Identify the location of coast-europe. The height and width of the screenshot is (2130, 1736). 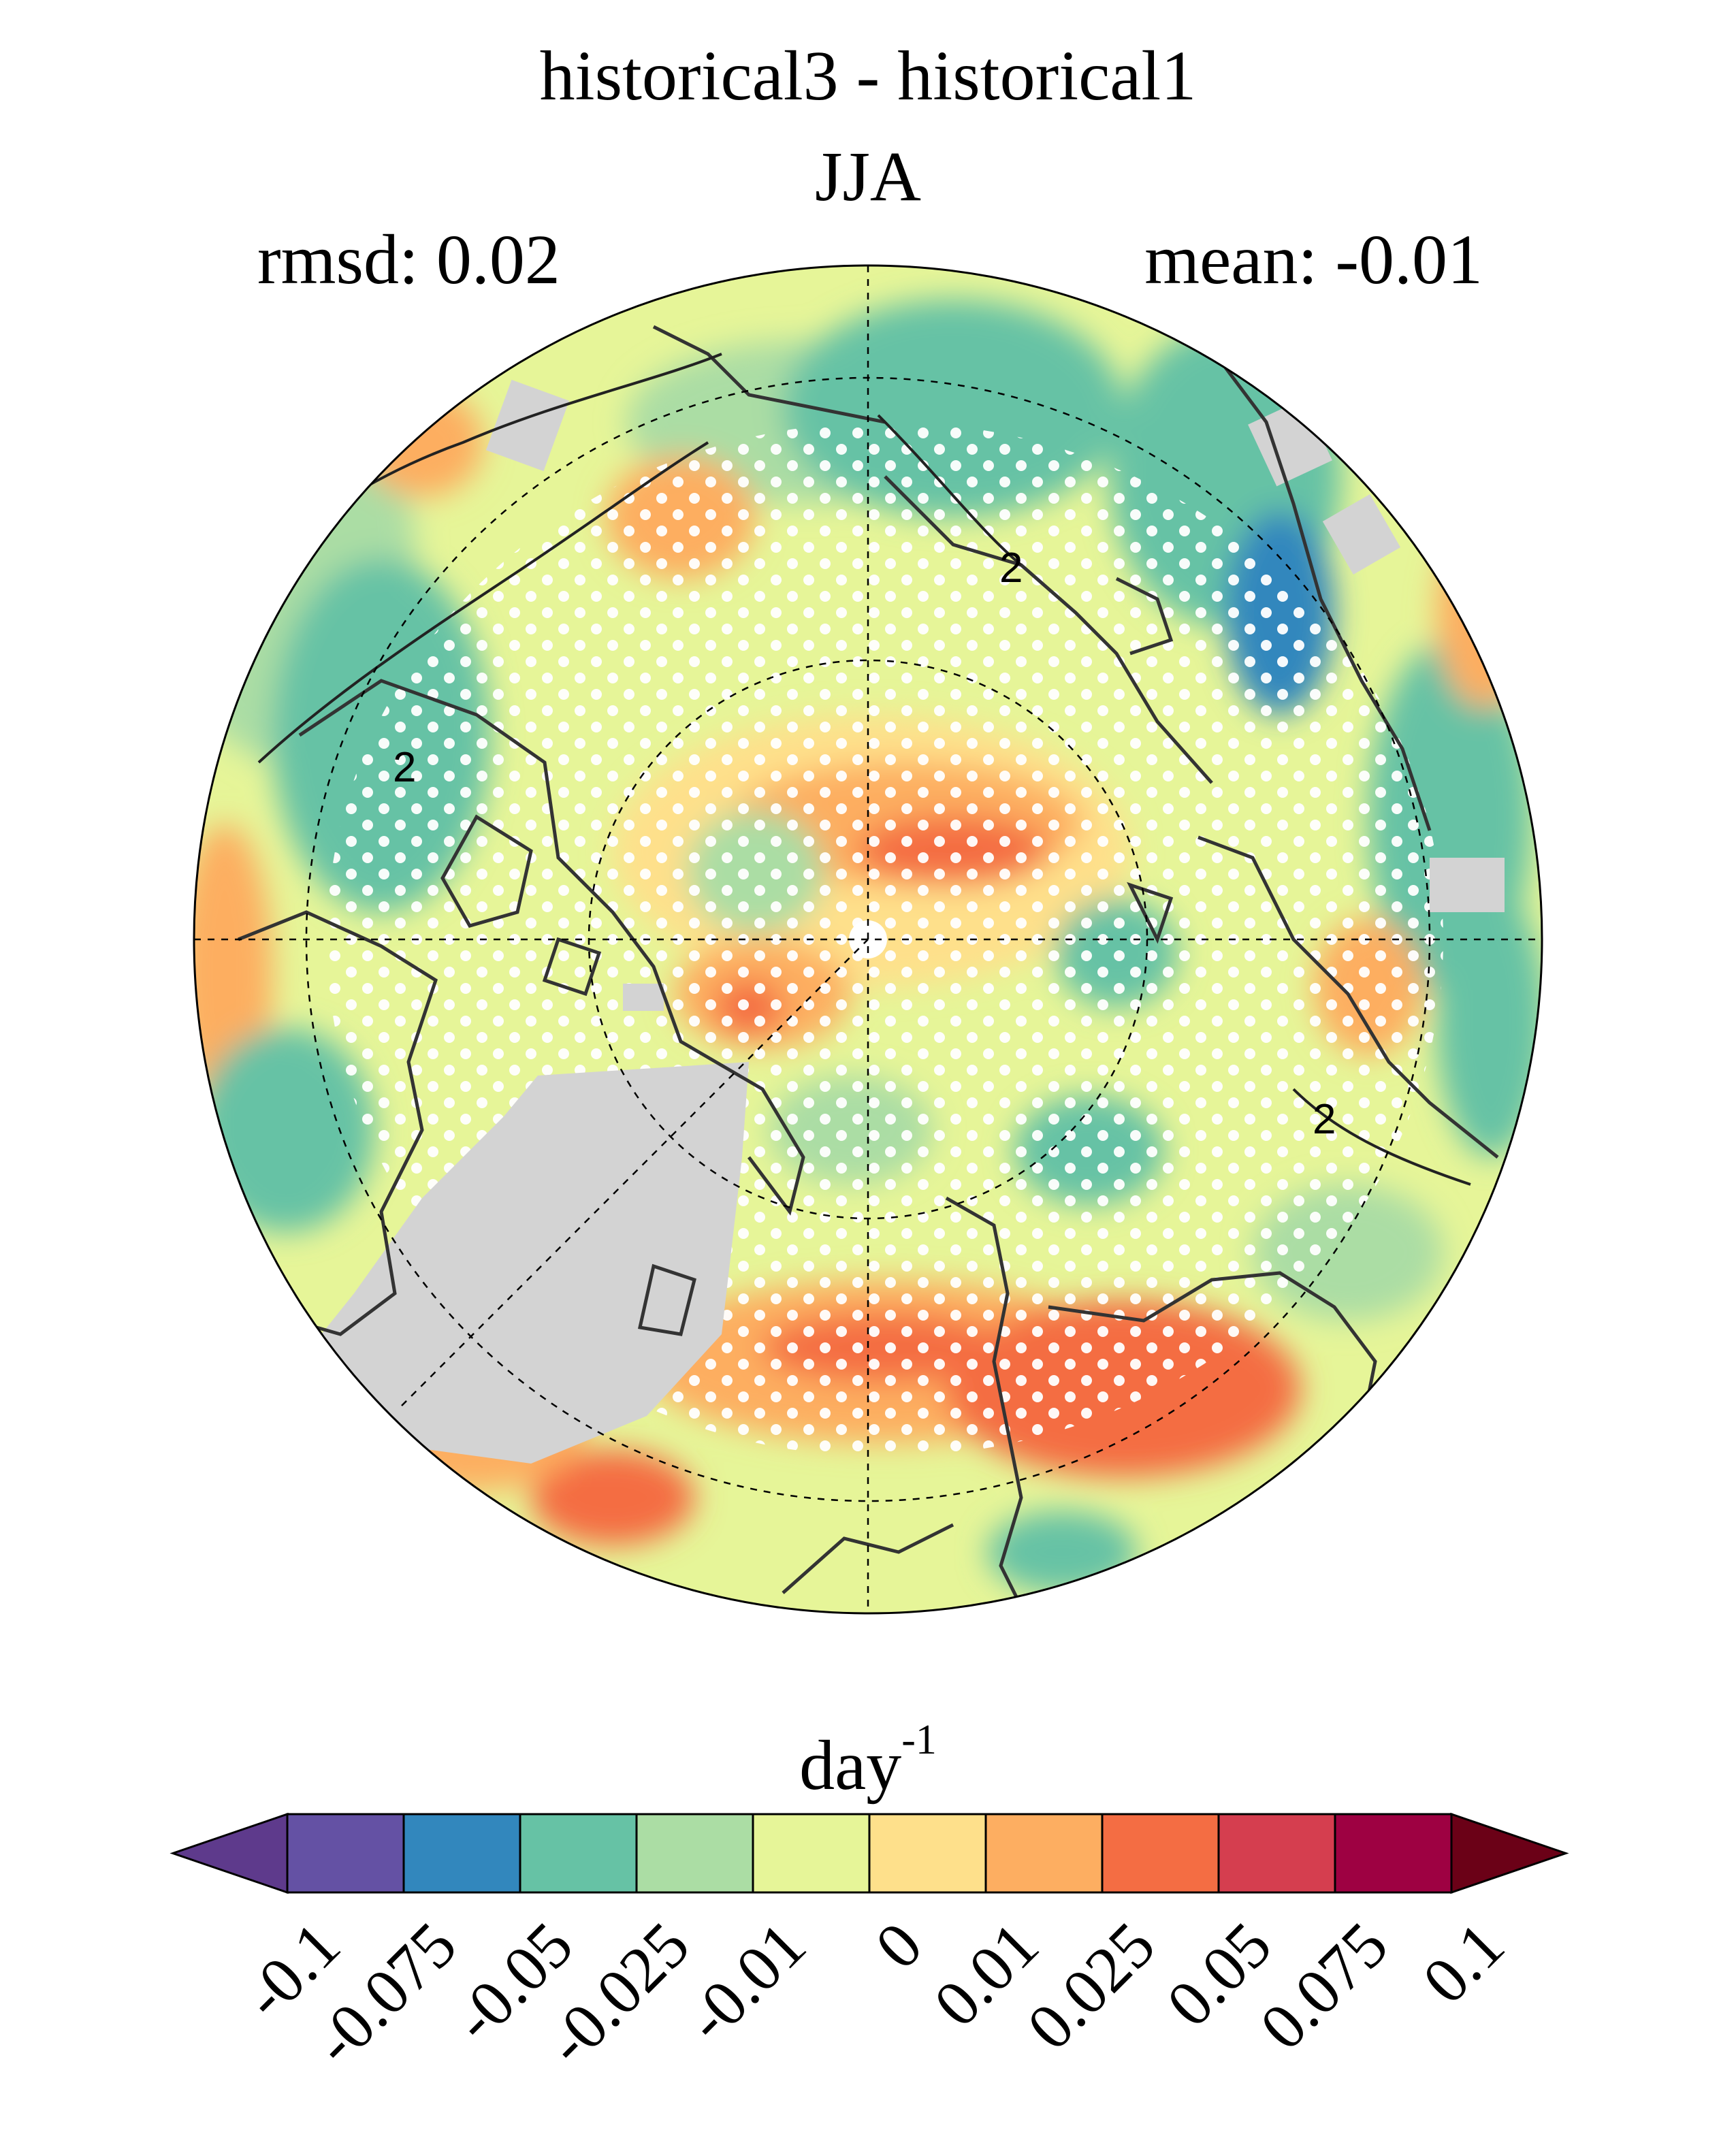
(1328, 598).